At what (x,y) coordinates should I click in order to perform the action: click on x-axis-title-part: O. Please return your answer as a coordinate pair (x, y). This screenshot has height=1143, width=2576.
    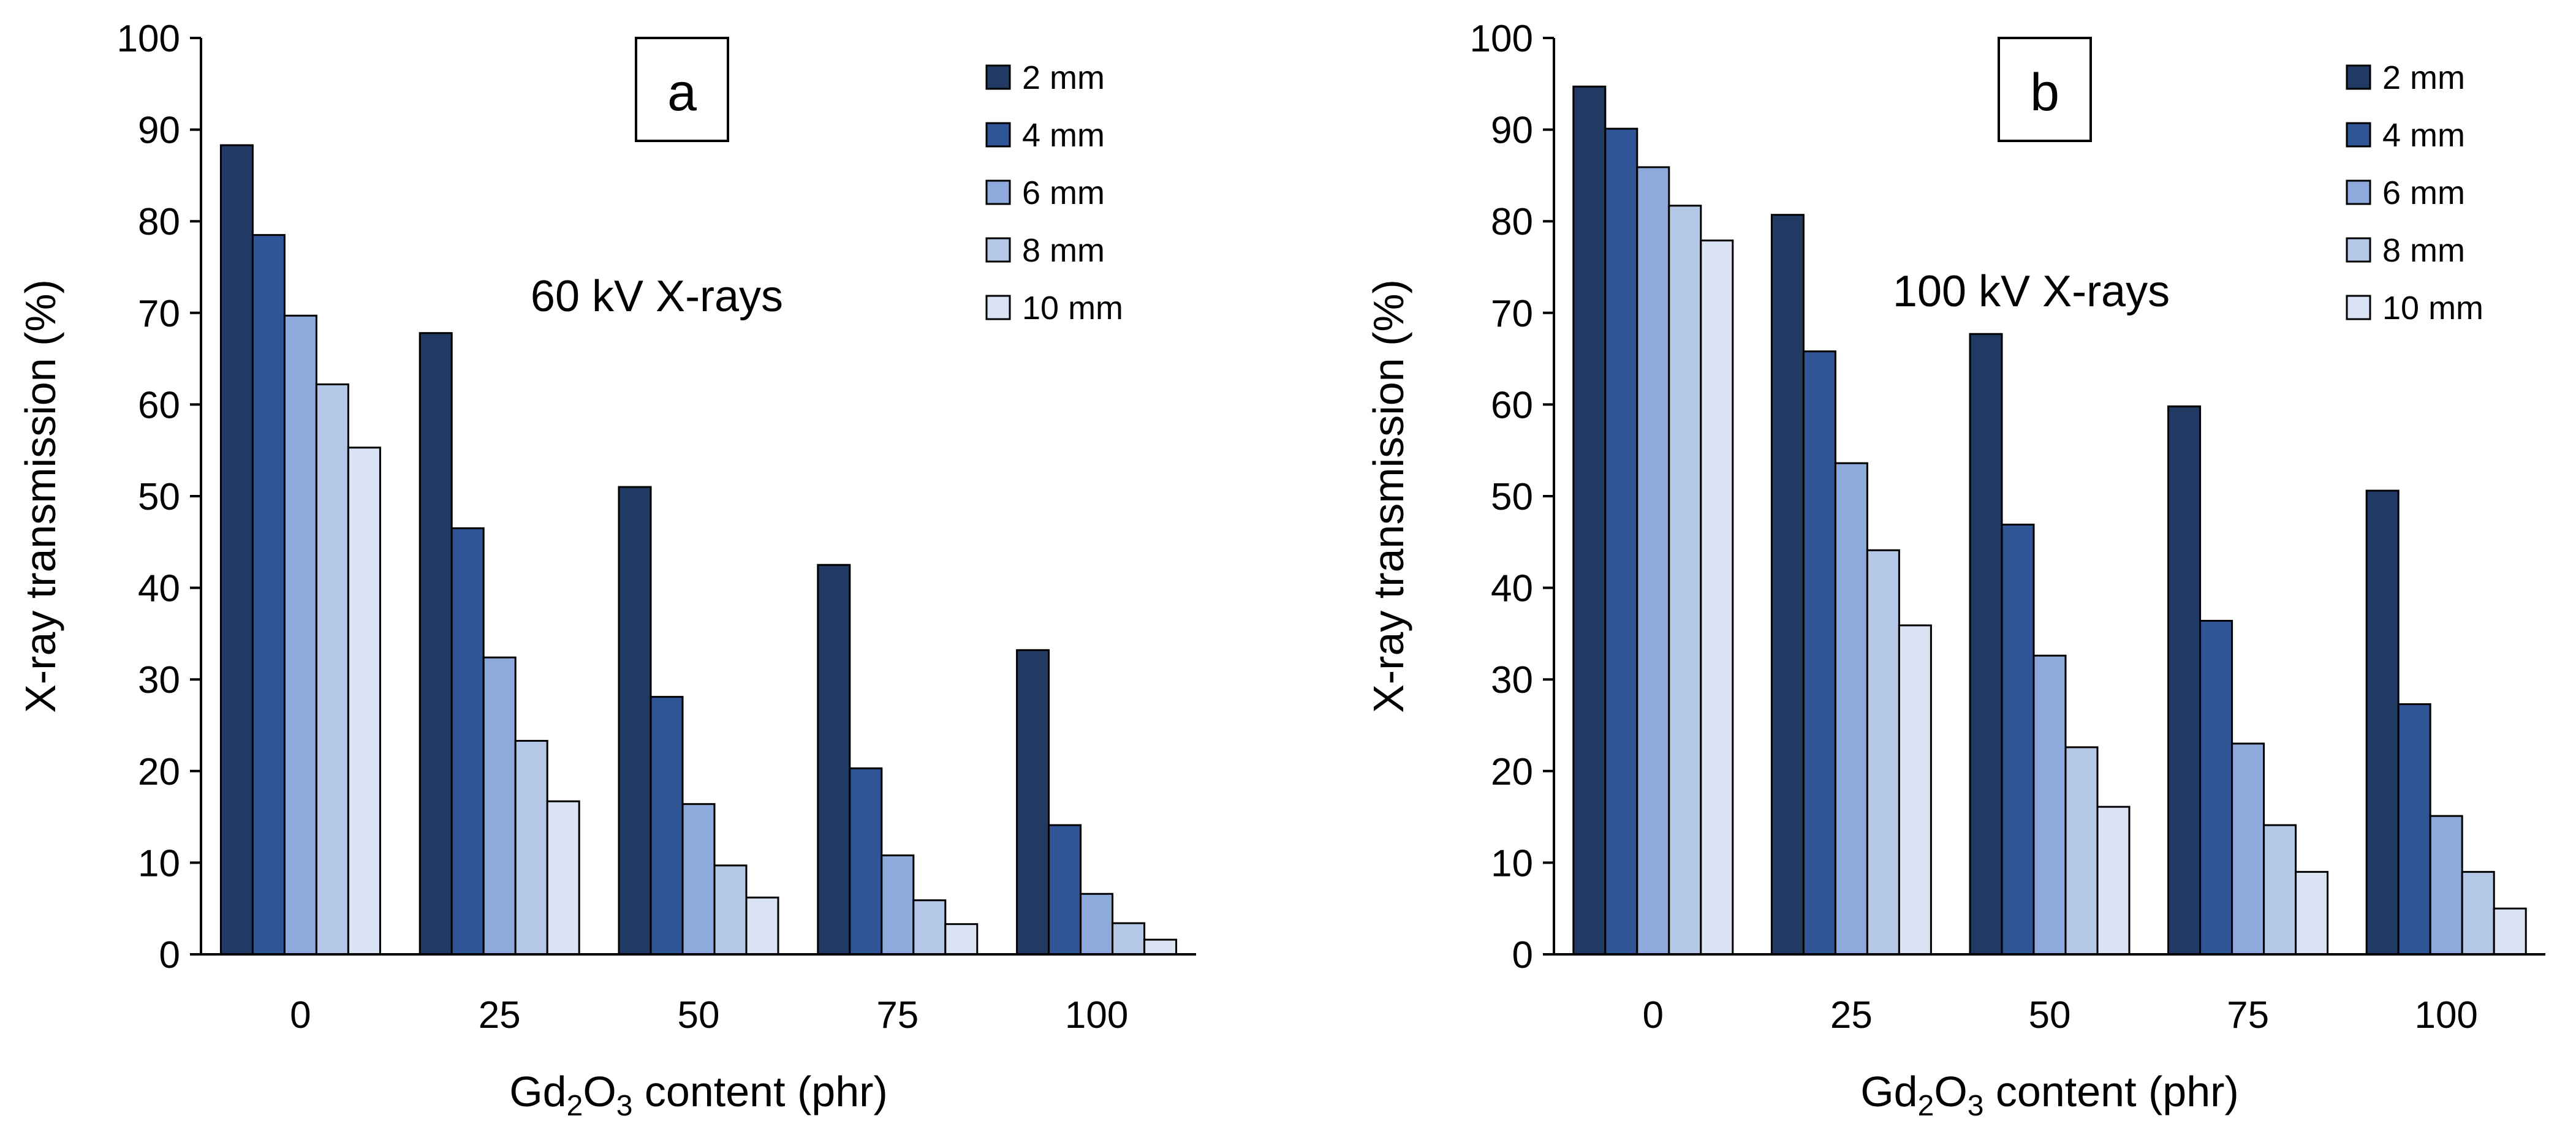
    Looking at the image, I should click on (1951, 1091).